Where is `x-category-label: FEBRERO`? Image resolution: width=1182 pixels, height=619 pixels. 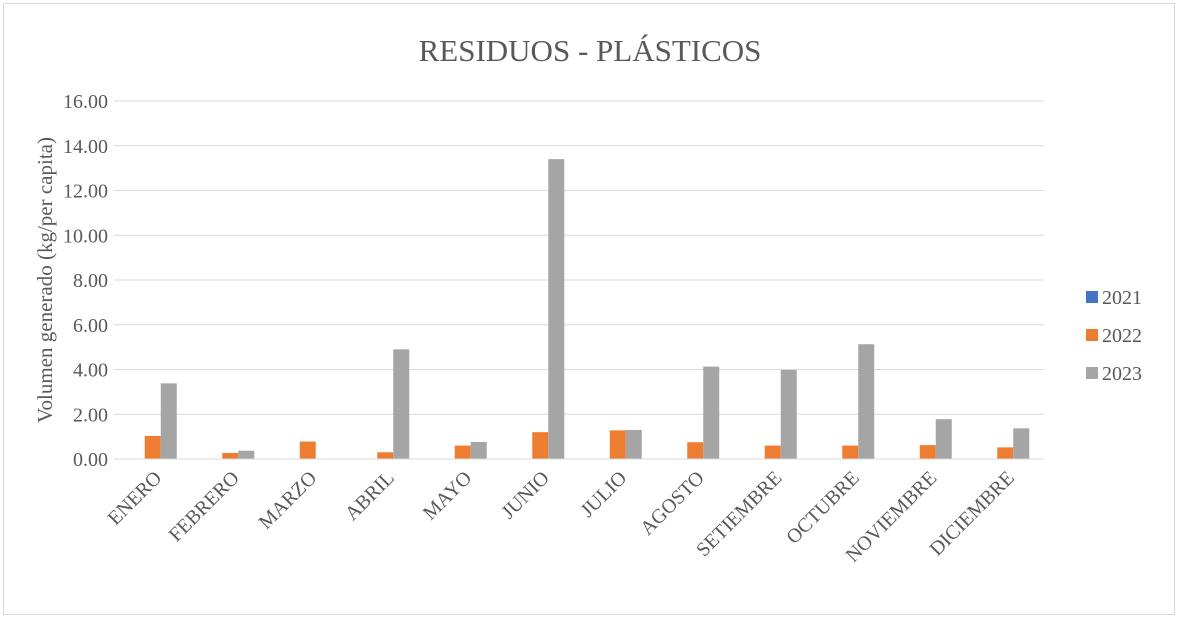 x-category-label: FEBRERO is located at coordinates (204, 506).